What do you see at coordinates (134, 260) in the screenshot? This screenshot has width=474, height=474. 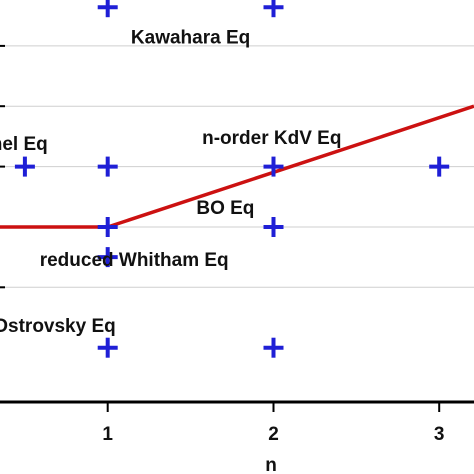 I see `annotation-label-4: reduced Whitham Eq` at bounding box center [134, 260].